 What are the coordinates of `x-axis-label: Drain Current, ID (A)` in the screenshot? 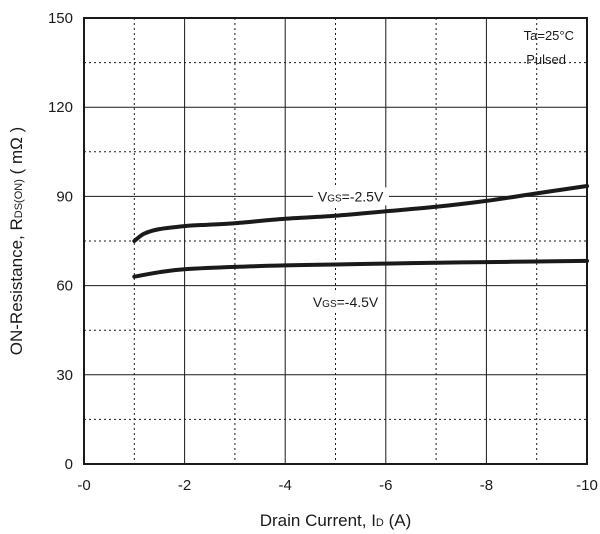 It's located at (336, 520).